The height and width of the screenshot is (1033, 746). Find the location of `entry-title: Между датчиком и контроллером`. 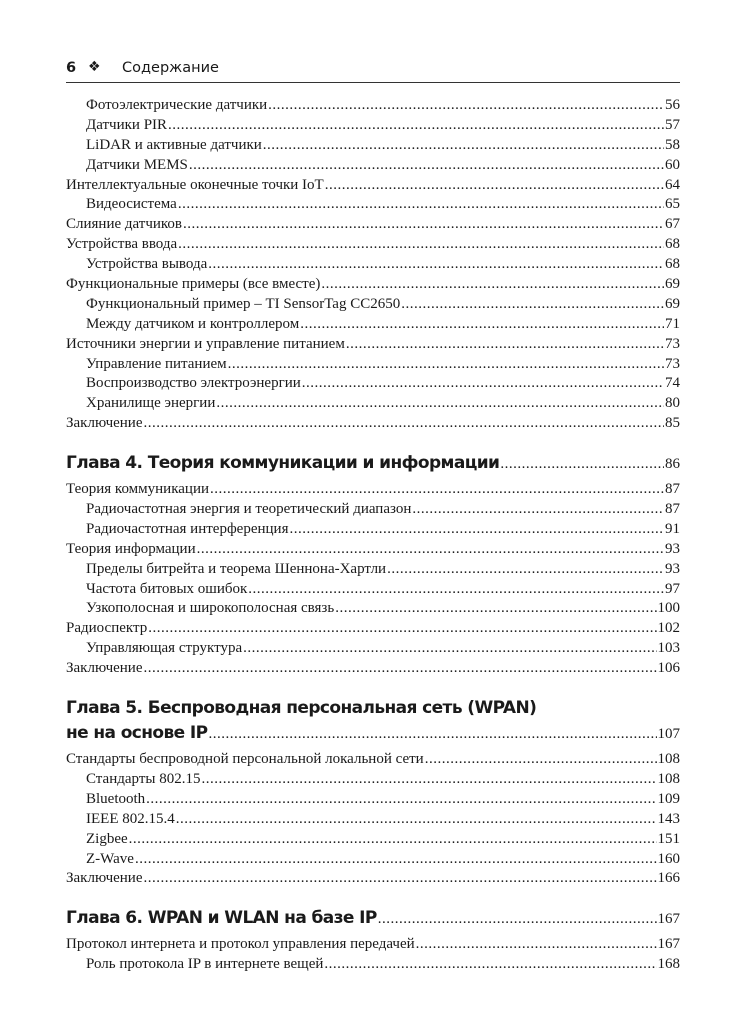

entry-title: Между датчиком и контроллером is located at coordinates (193, 323).